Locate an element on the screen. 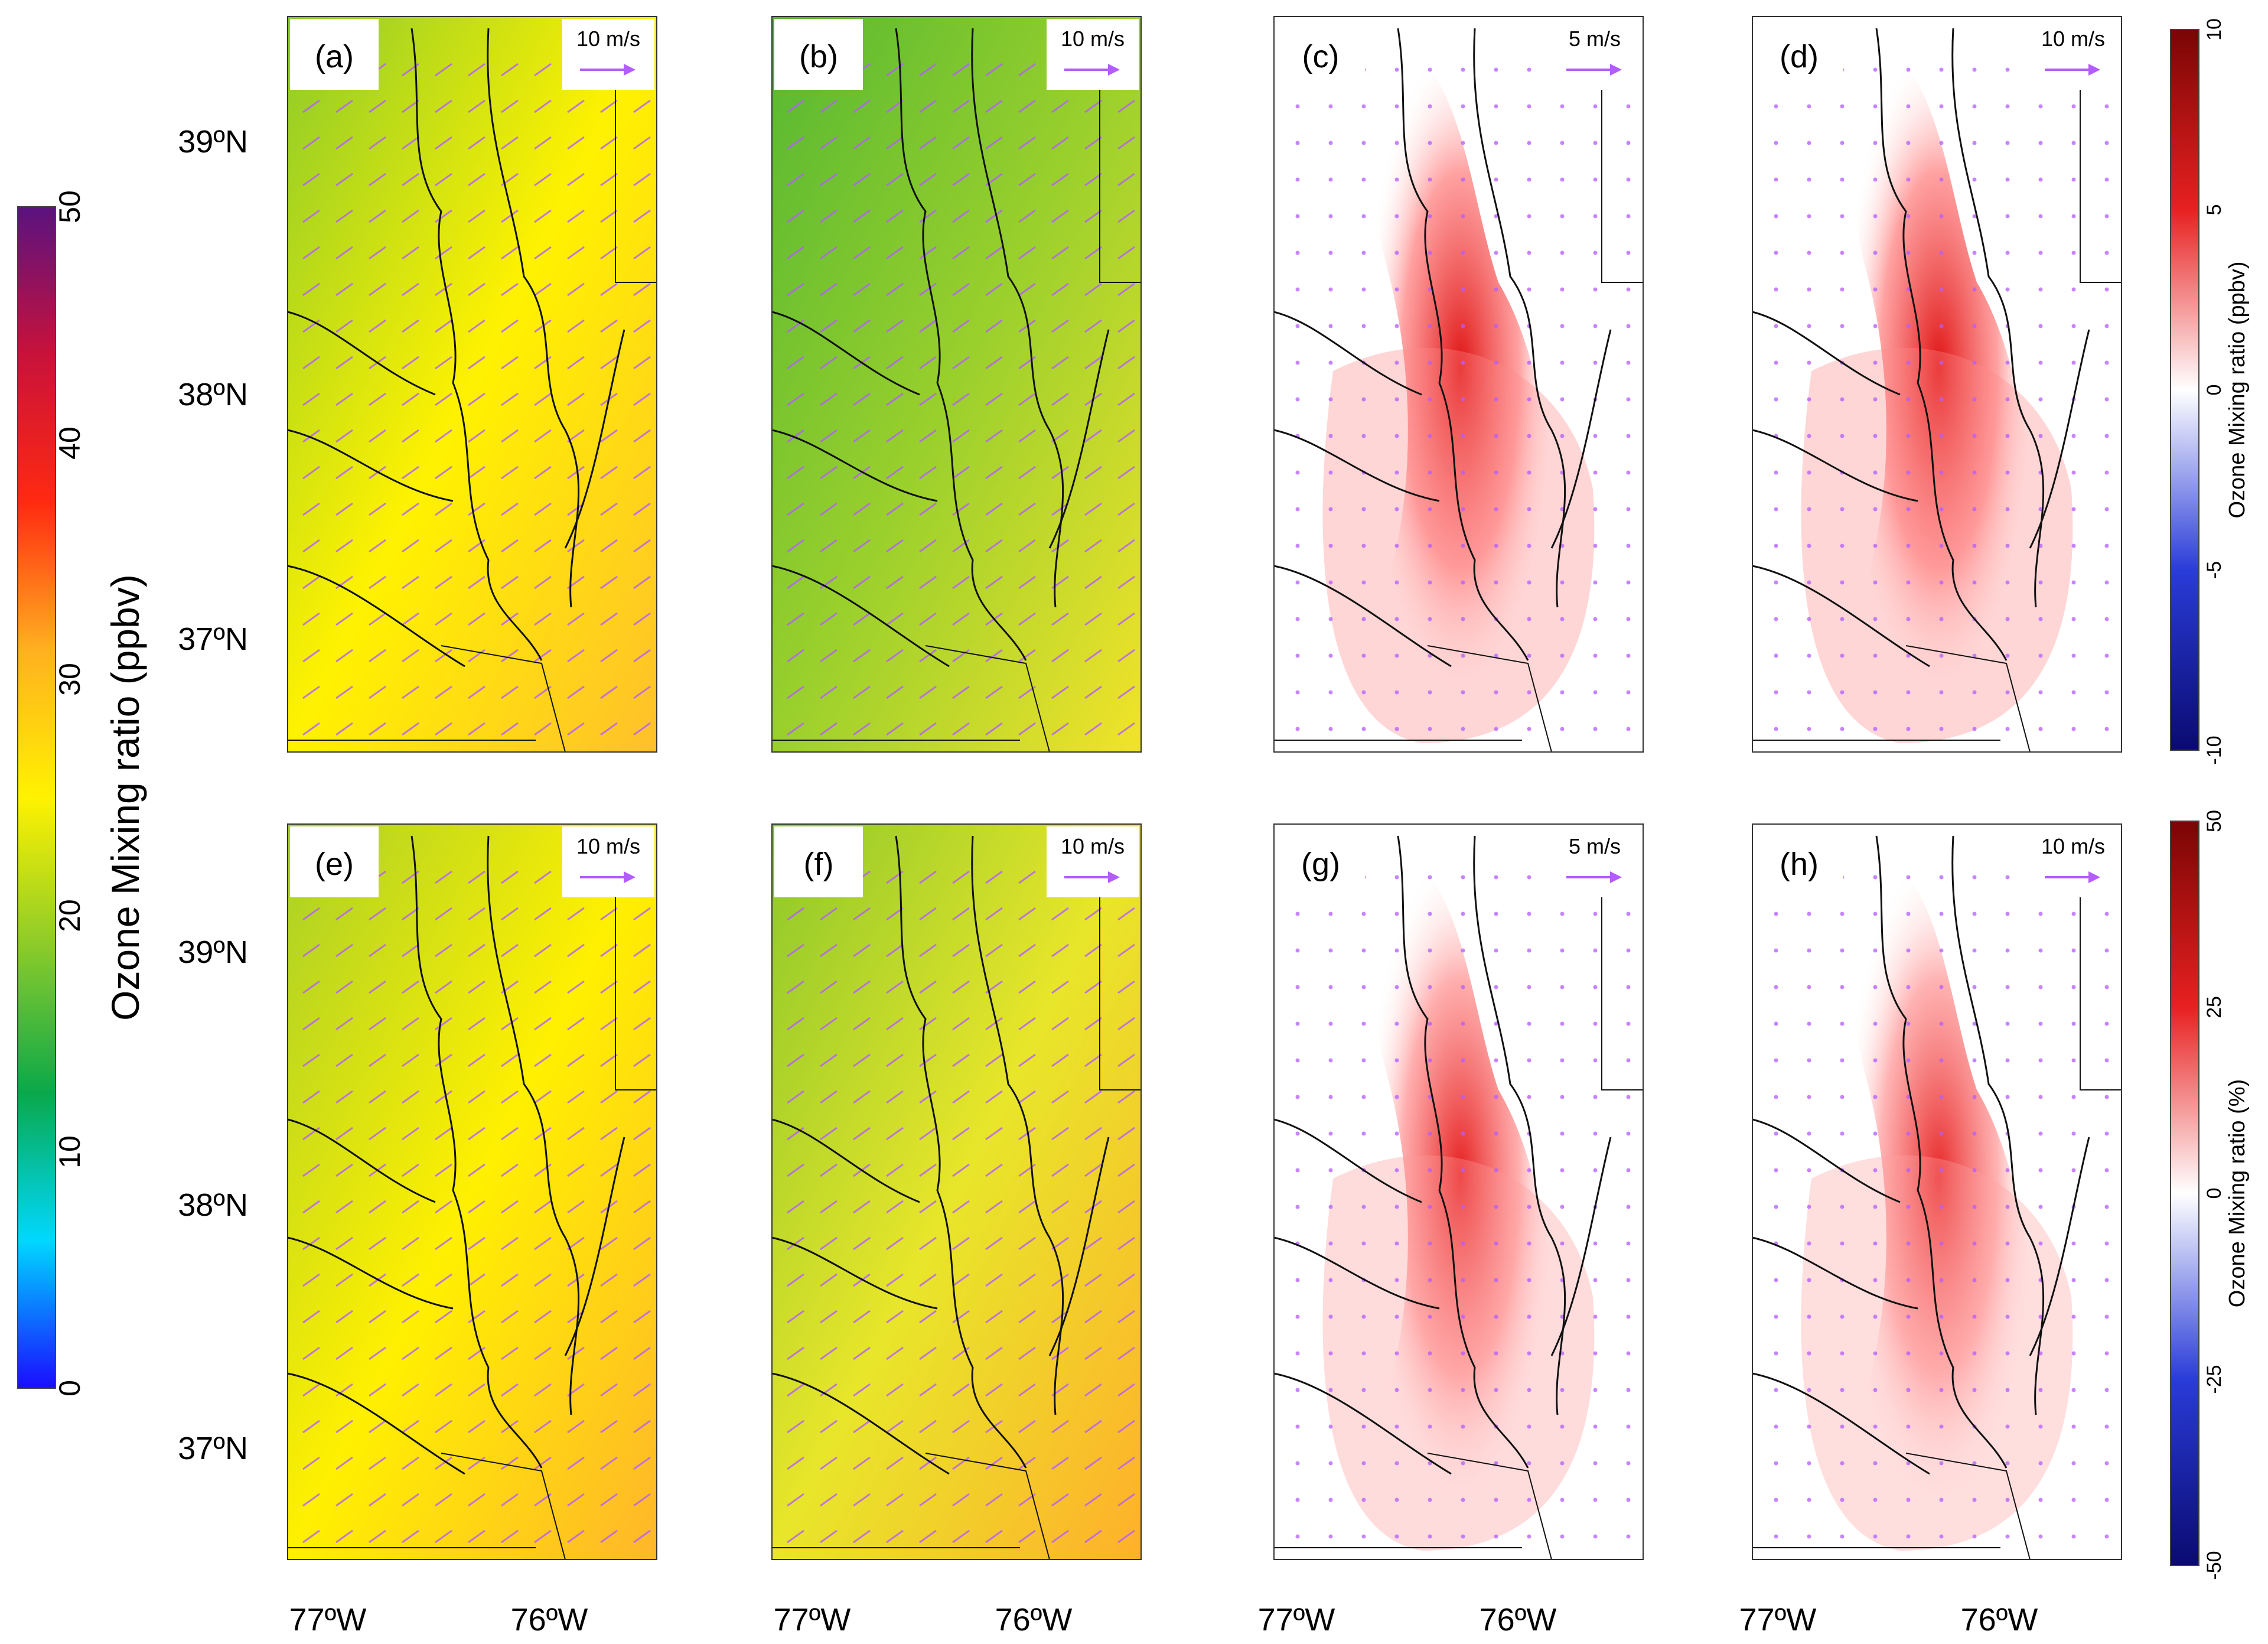 Image resolution: width=2268 pixels, height=1644 pixels. panel-e-scale-label: 10 m/s is located at coordinates (608, 846).